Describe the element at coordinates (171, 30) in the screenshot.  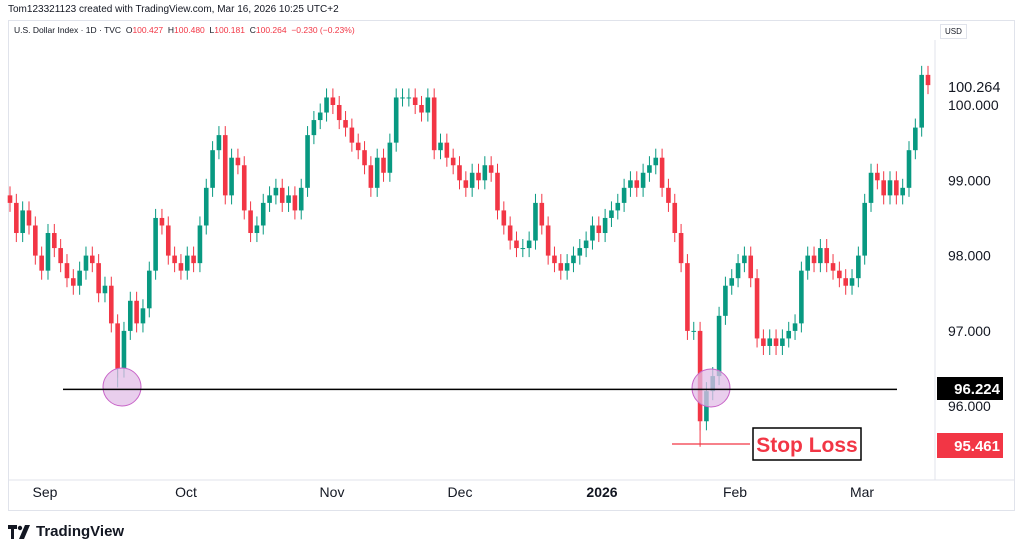
I see `high-label: H` at that location.